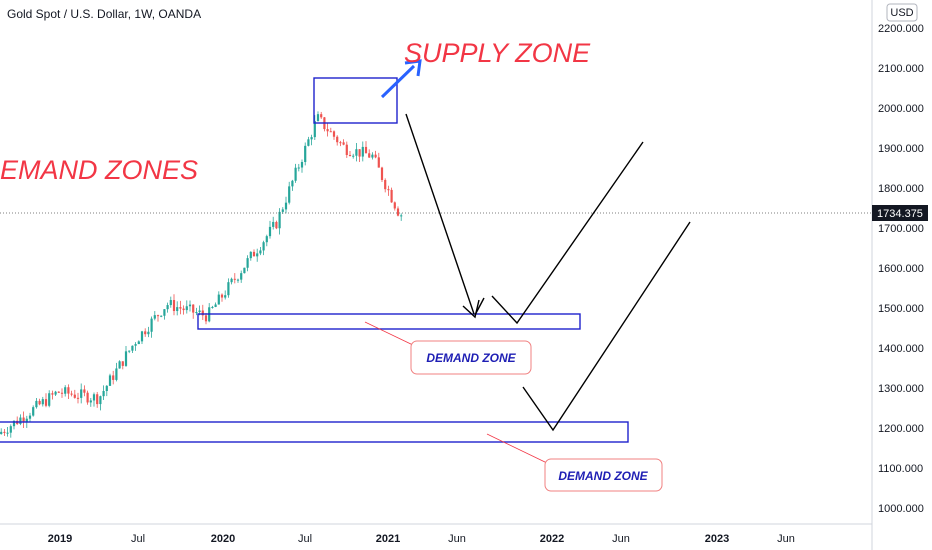 This screenshot has height=550, width=932. I want to click on price-tick-label: 1000.000, so click(901, 509).